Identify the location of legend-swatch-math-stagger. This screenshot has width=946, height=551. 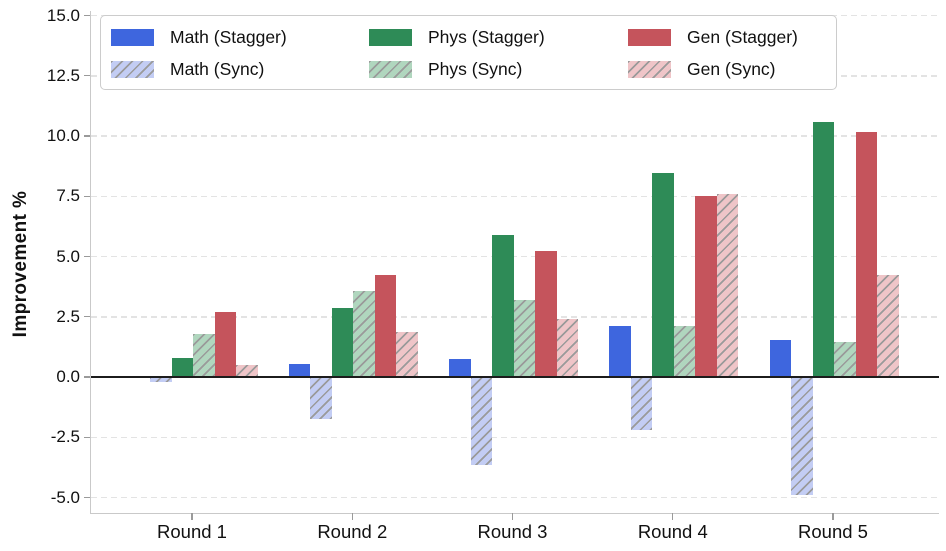
(132, 37).